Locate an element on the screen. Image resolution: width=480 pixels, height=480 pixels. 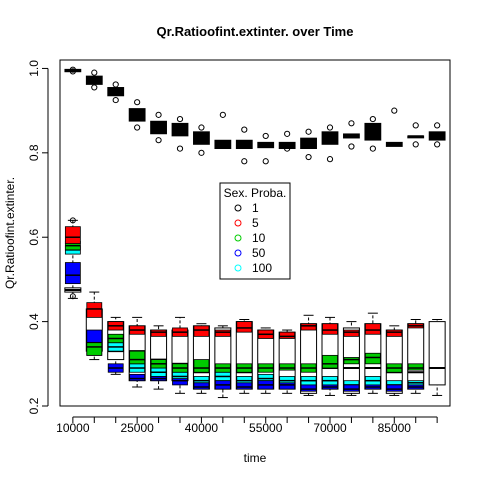
legend-label: 1 is located at coordinates (255, 208).